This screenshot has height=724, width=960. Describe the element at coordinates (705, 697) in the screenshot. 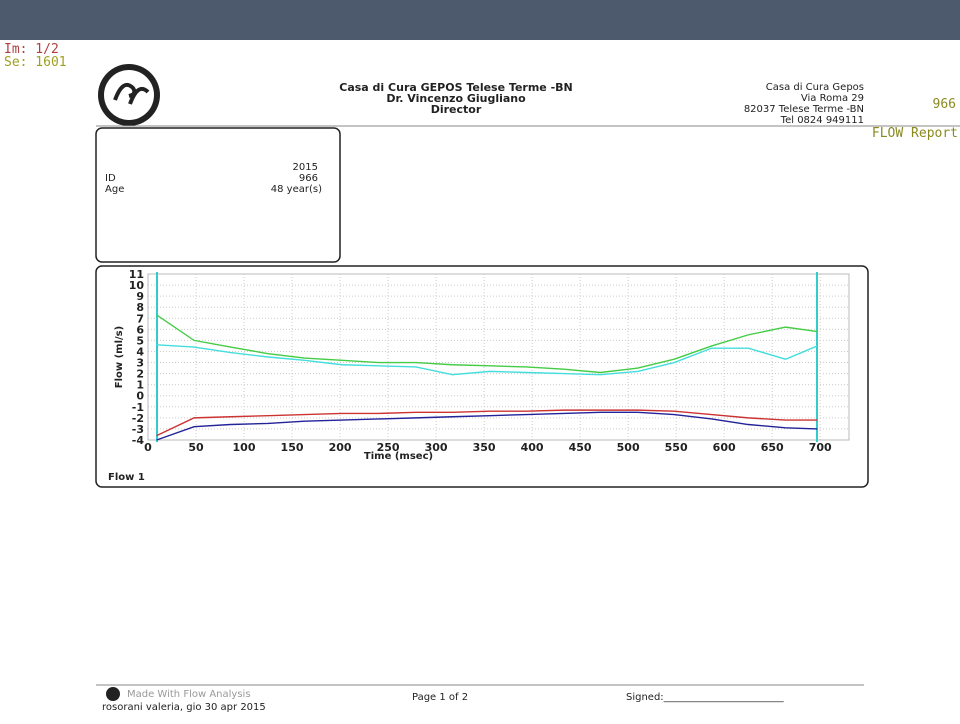

I see `signature: Signed:________________________` at that location.